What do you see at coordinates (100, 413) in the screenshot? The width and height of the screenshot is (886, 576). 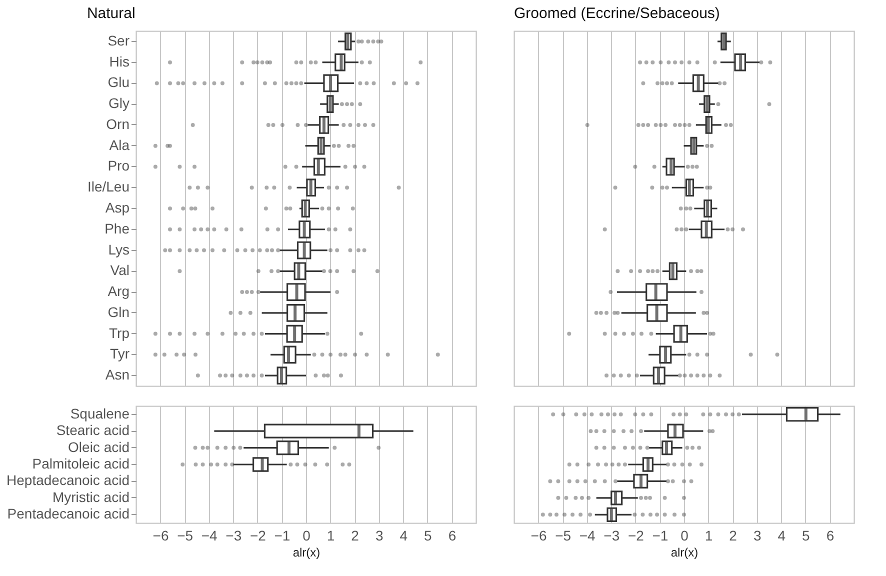 I see `y-tick-label: Squalene` at bounding box center [100, 413].